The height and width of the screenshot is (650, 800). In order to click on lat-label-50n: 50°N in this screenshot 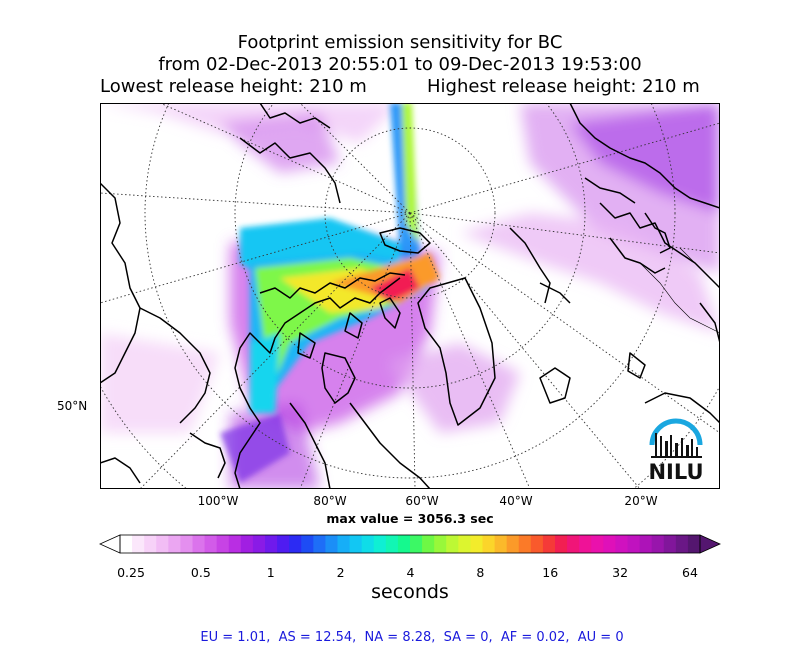, I will do `click(72, 406)`.